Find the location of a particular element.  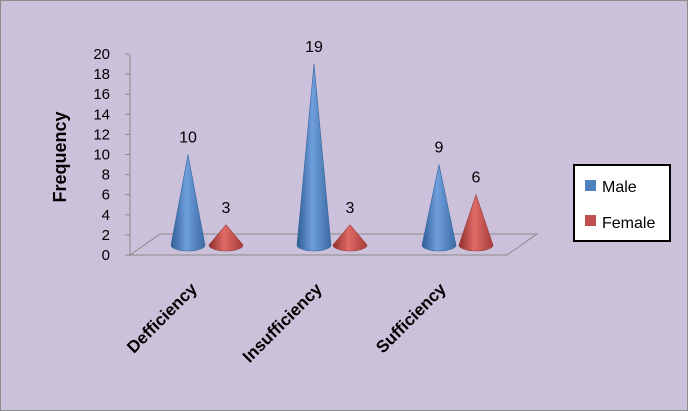

y-tick-label: 4 is located at coordinates (106, 215).